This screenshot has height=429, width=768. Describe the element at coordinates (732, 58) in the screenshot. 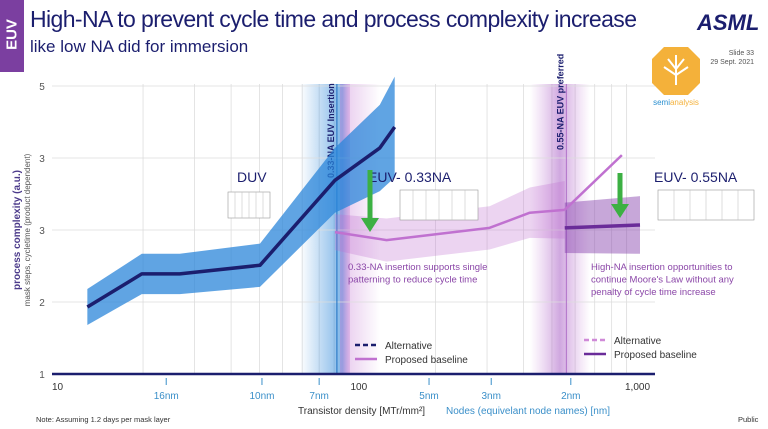

I see `slide-info: Slide 33 29 Sept. 2021` at that location.